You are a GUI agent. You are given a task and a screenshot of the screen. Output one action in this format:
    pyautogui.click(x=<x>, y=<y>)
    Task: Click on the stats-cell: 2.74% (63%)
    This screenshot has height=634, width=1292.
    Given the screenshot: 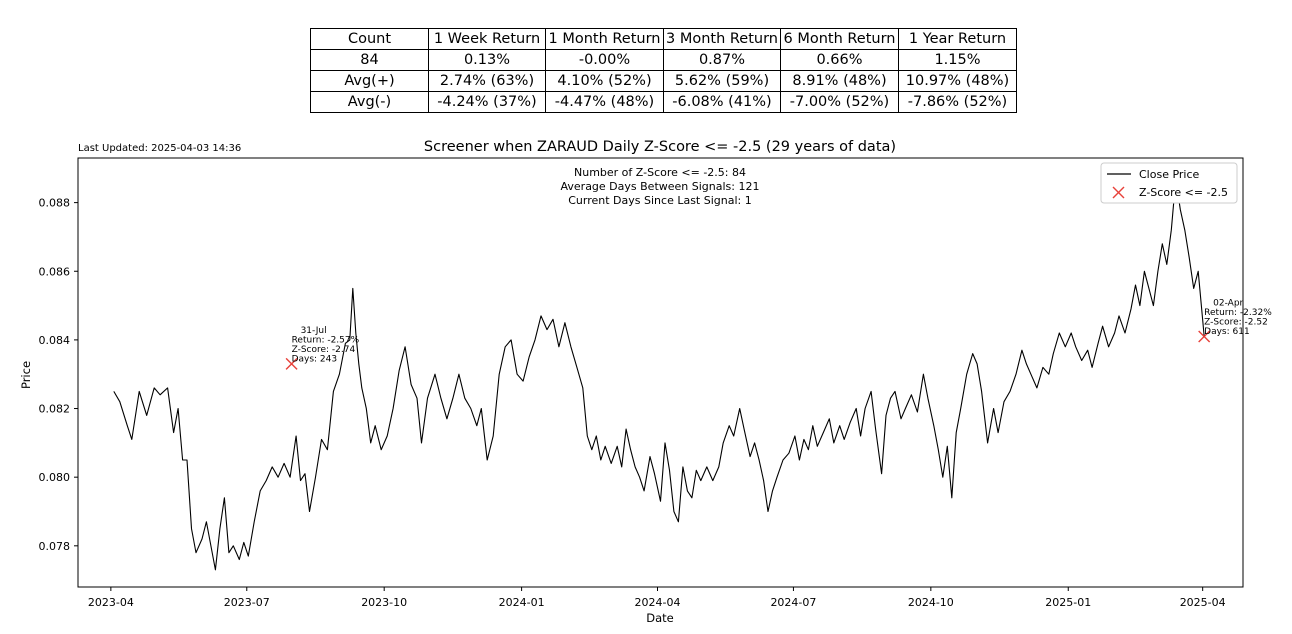 What is the action you would take?
    pyautogui.click(x=487, y=81)
    